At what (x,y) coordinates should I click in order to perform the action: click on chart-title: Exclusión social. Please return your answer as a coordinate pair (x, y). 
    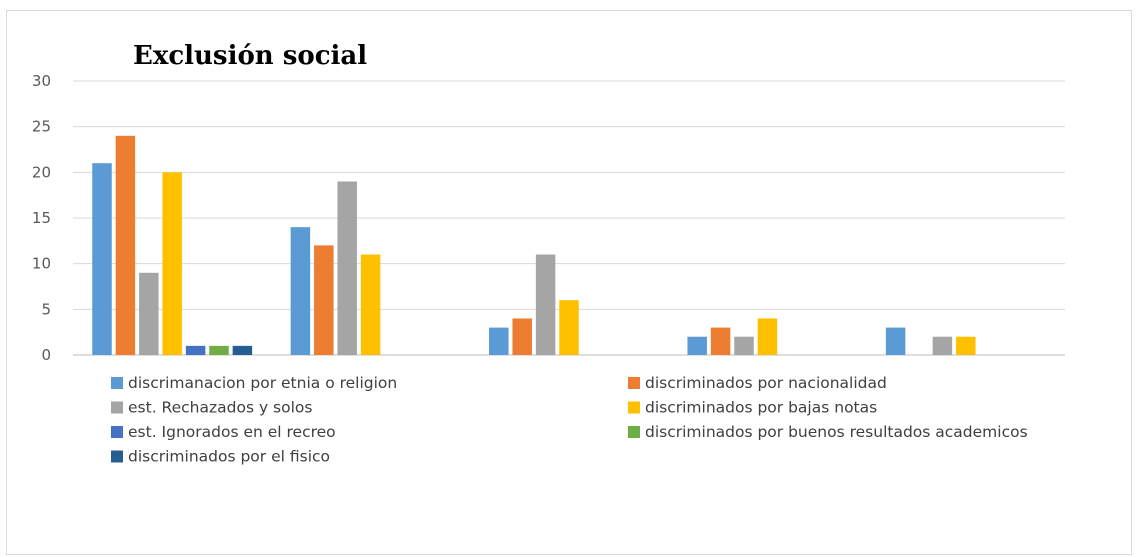
    Looking at the image, I should click on (250, 56).